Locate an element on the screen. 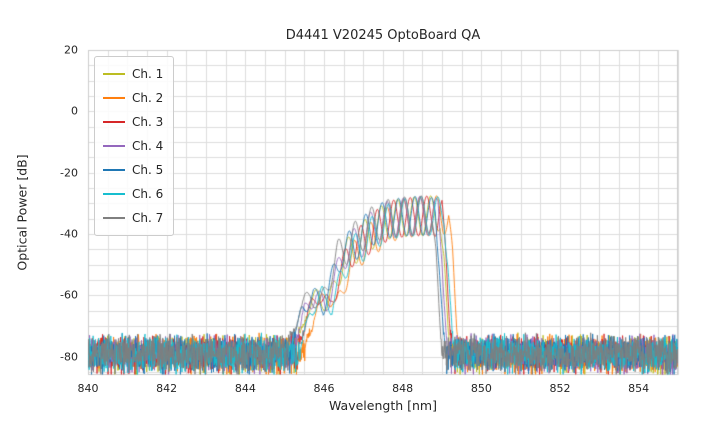  y-axis-label: Optical Power [dB] is located at coordinates (22, 212).